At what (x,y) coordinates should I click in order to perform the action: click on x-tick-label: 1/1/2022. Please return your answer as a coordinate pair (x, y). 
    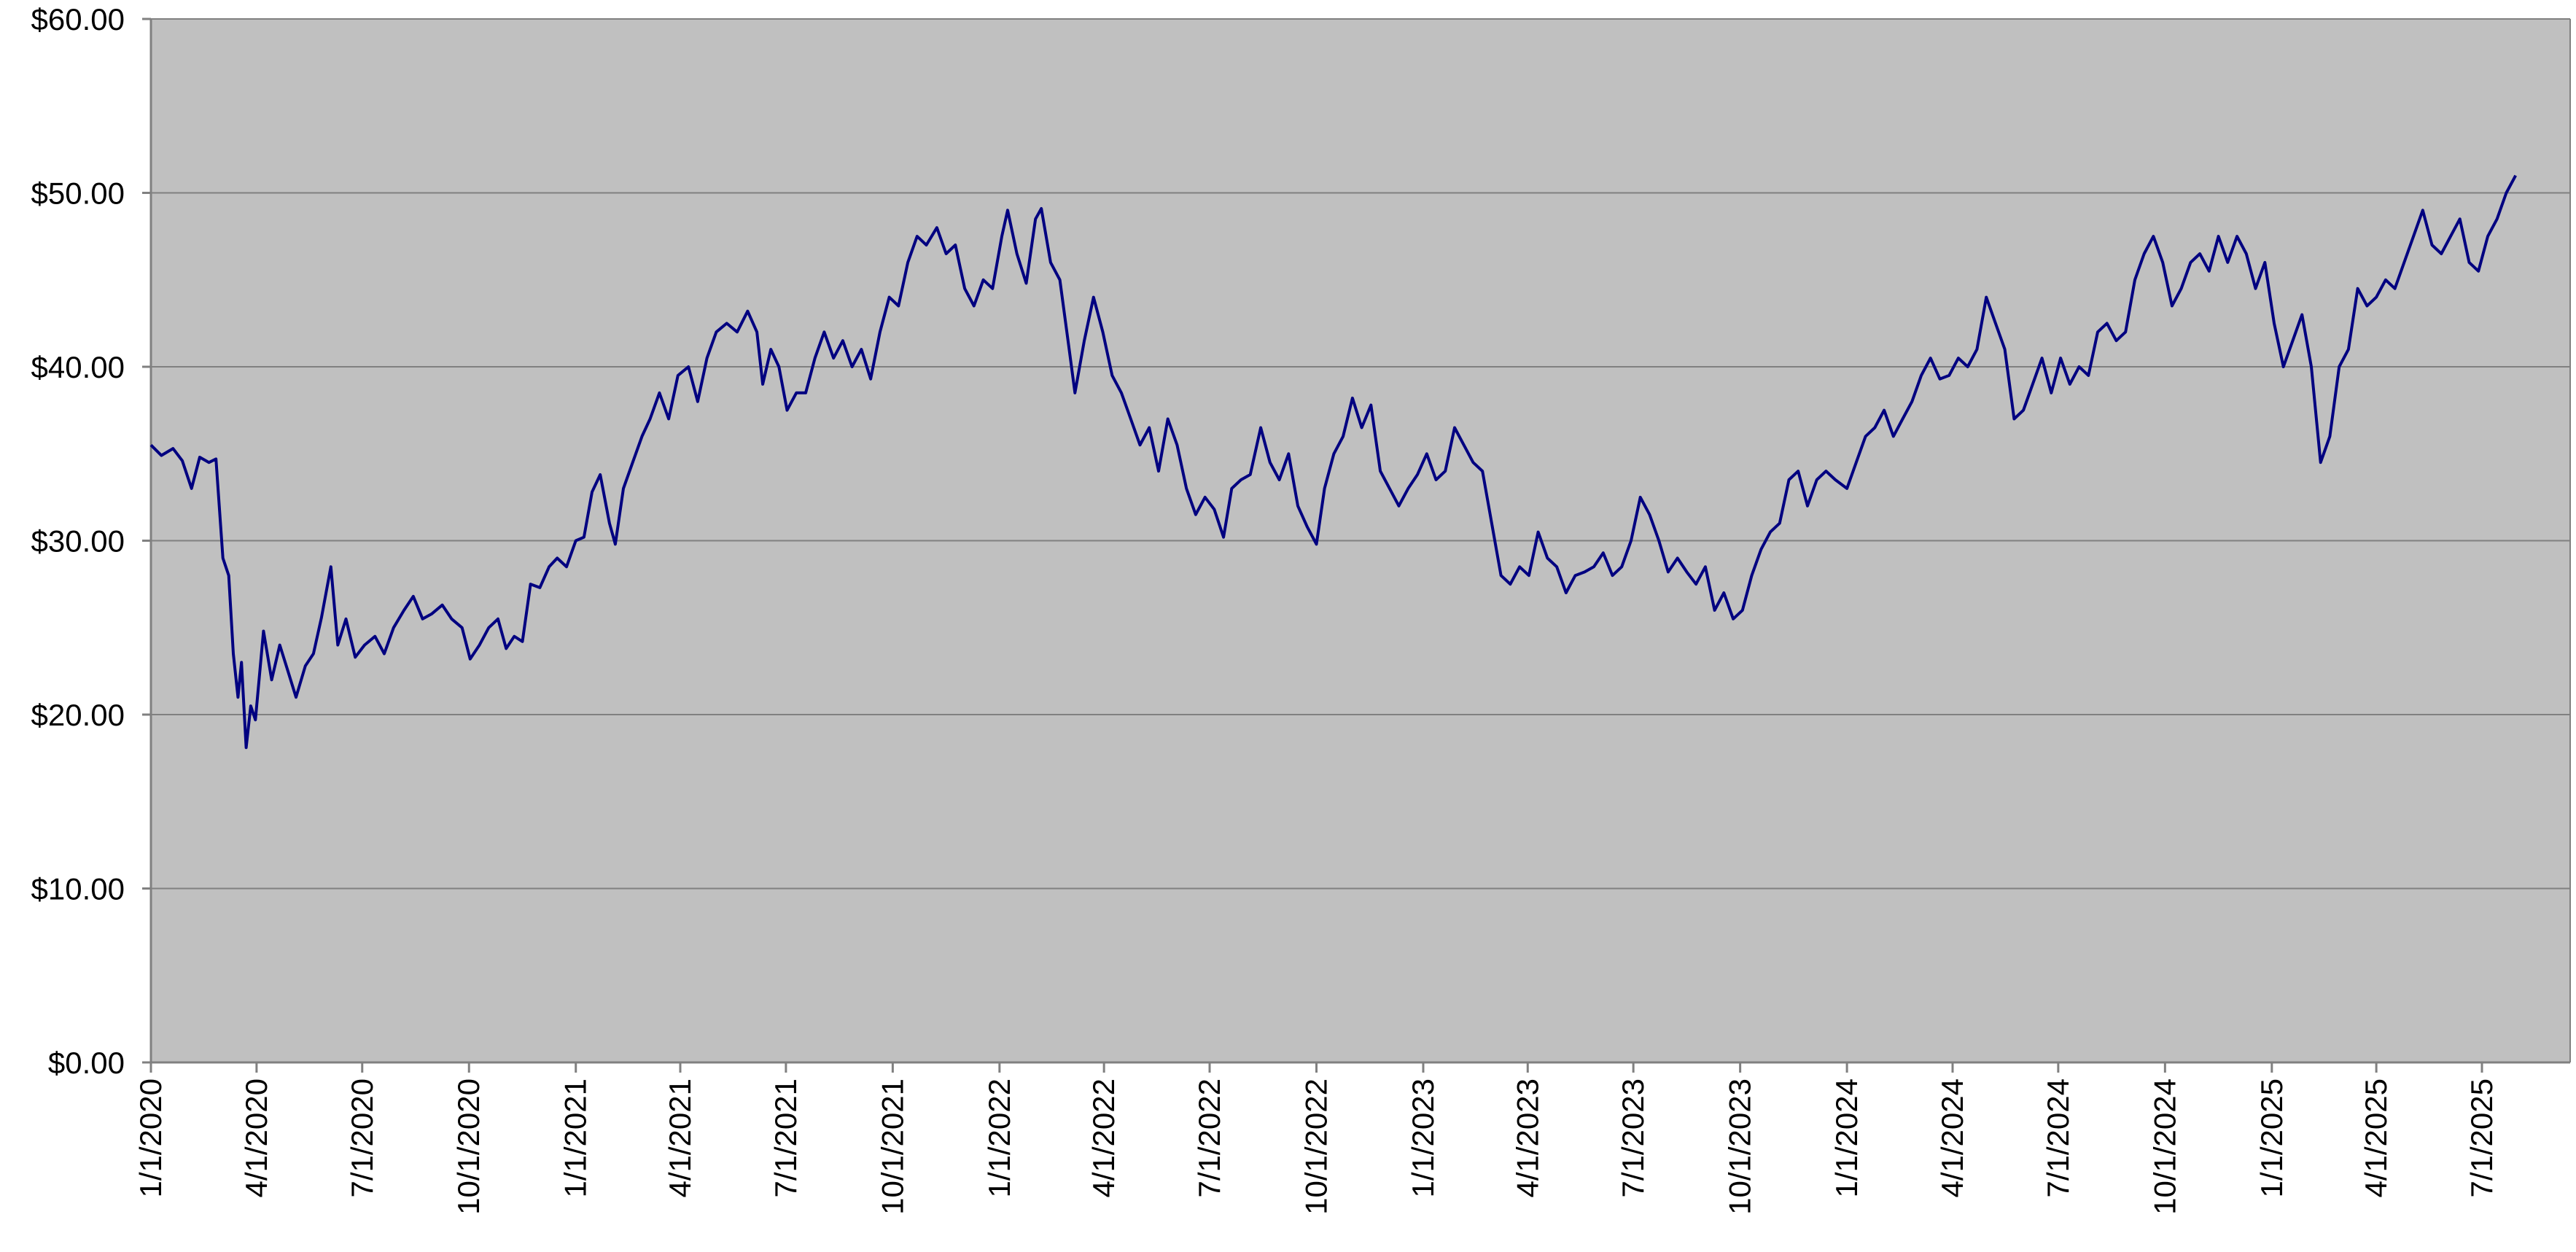
    Looking at the image, I should click on (999, 1138).